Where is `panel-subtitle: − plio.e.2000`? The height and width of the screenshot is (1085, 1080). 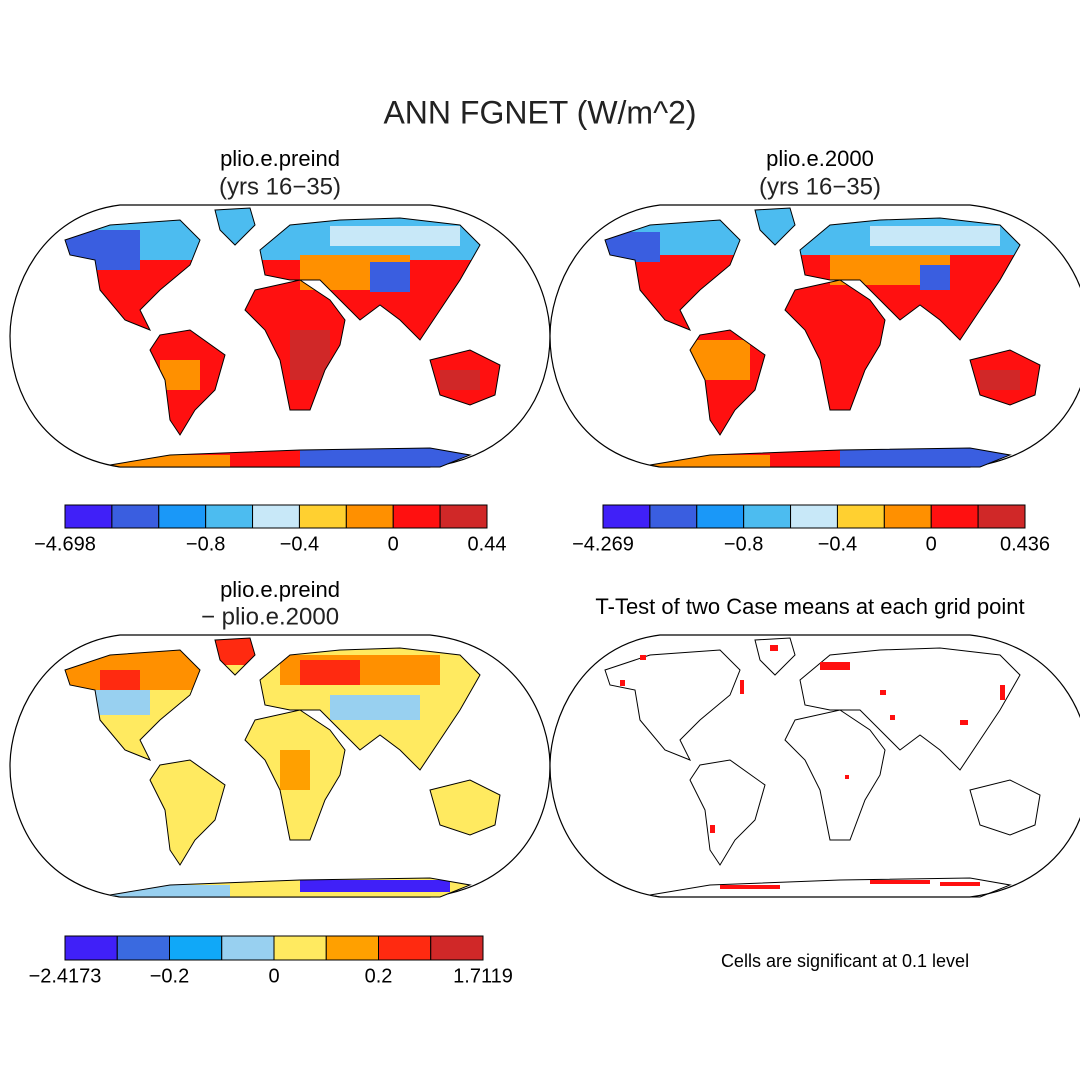
panel-subtitle: − plio.e.2000 is located at coordinates (270, 616).